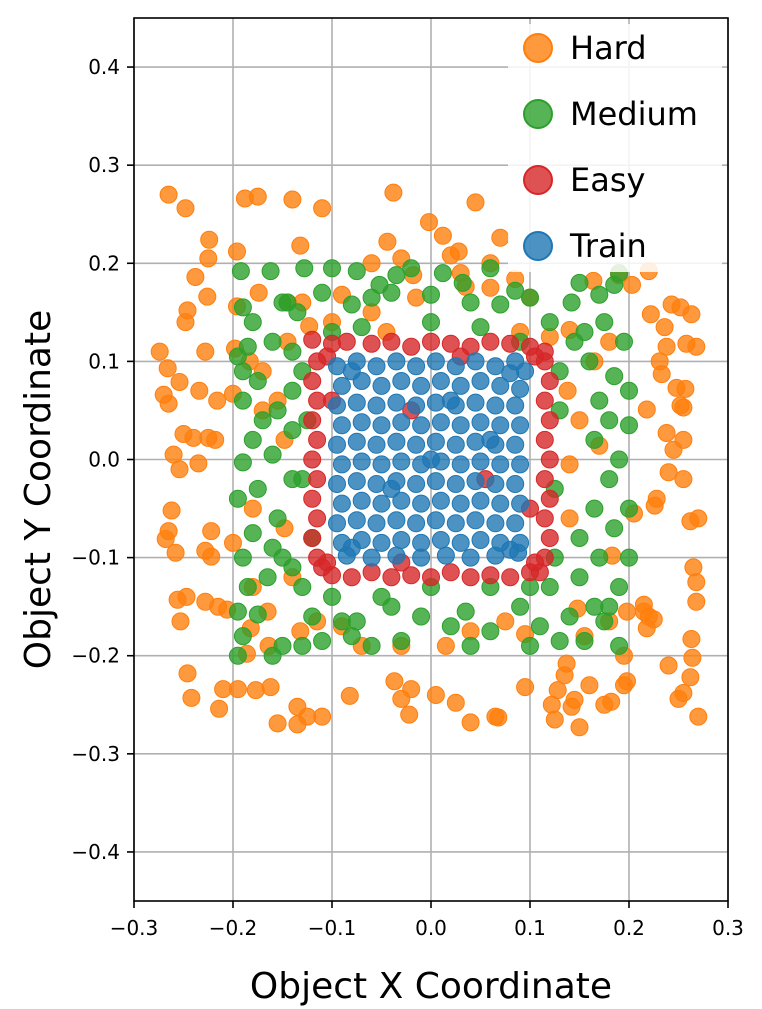 This screenshot has height=1009, width=762. Describe the element at coordinates (233, 928) in the screenshot. I see `x-tick-label: −0.2` at that location.